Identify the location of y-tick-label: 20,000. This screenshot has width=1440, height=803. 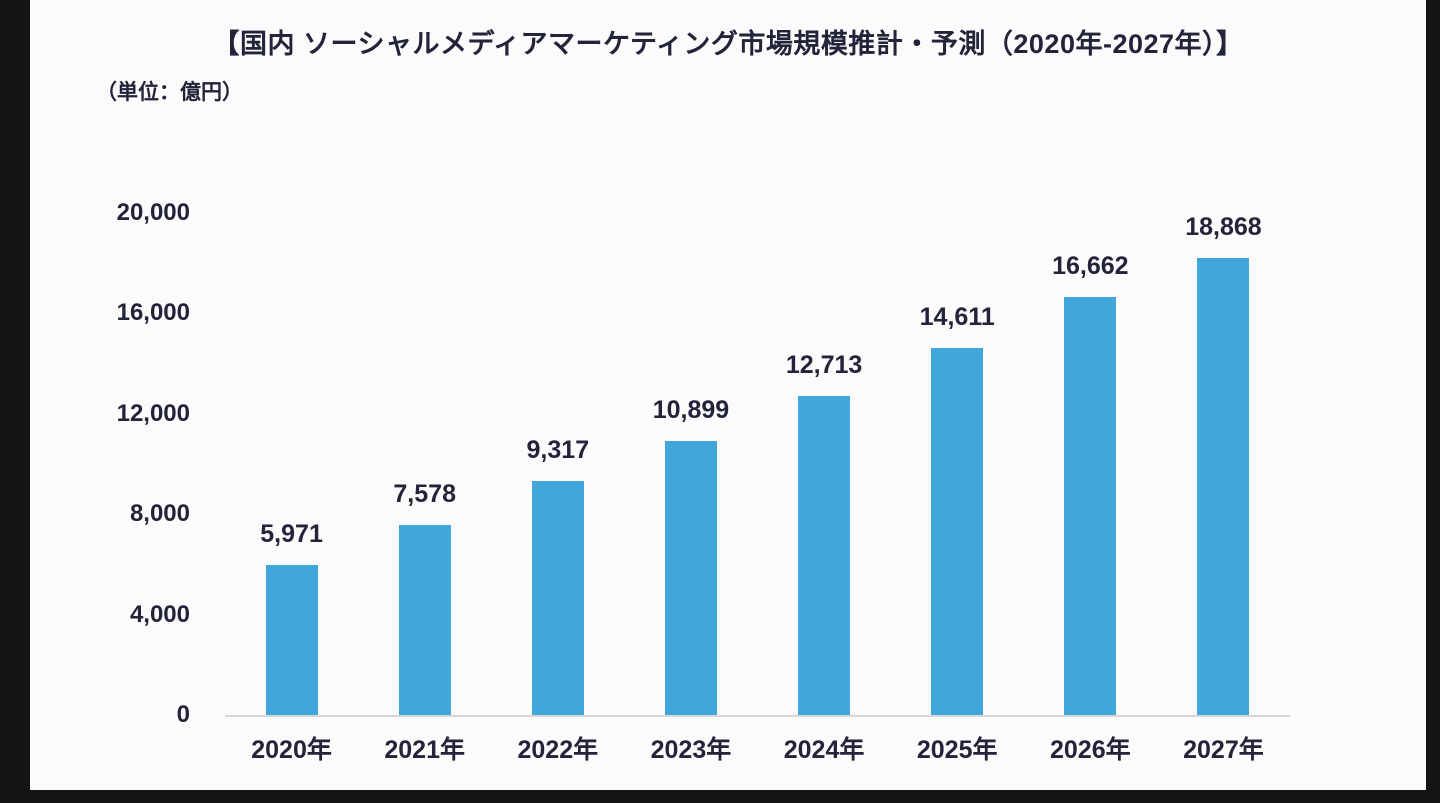
(153, 212).